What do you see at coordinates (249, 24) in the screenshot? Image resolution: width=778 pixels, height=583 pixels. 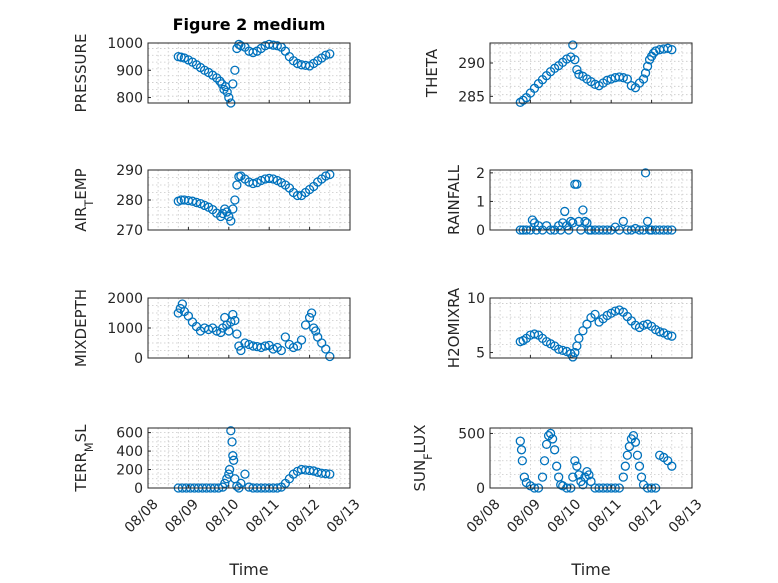 I see `chart-title: Figure 2 medium` at bounding box center [249, 24].